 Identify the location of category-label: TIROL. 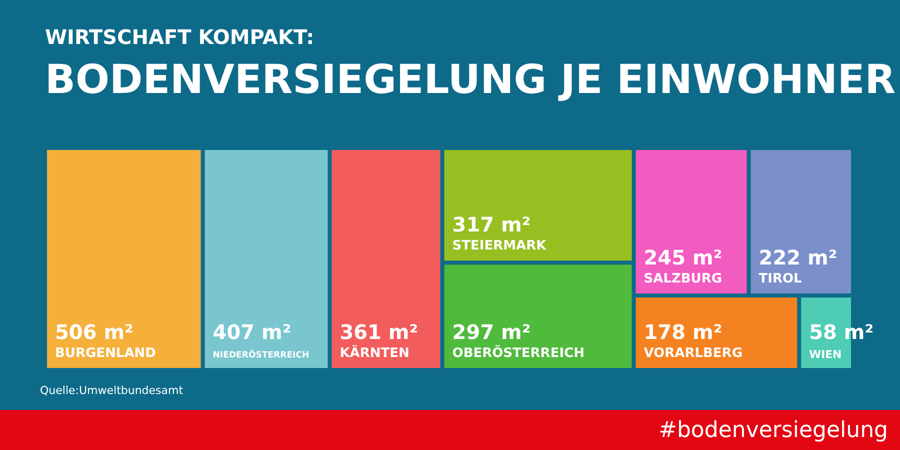
(780, 278).